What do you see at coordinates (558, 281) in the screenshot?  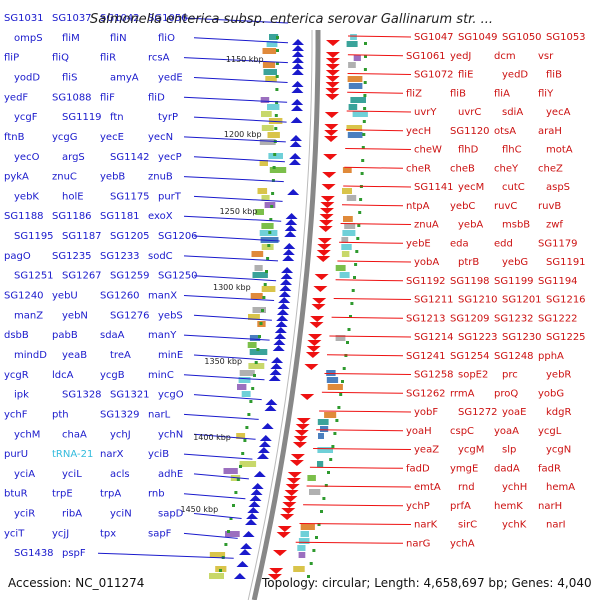 I see `gene-label-reverse: SG1194` at bounding box center [558, 281].